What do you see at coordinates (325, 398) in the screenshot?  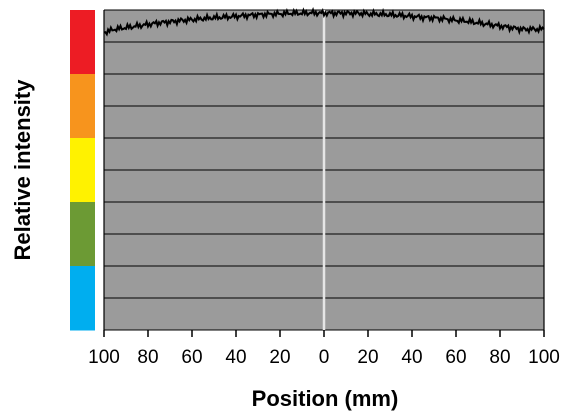 I see `x-axis-title: Position (mm)` at bounding box center [325, 398].